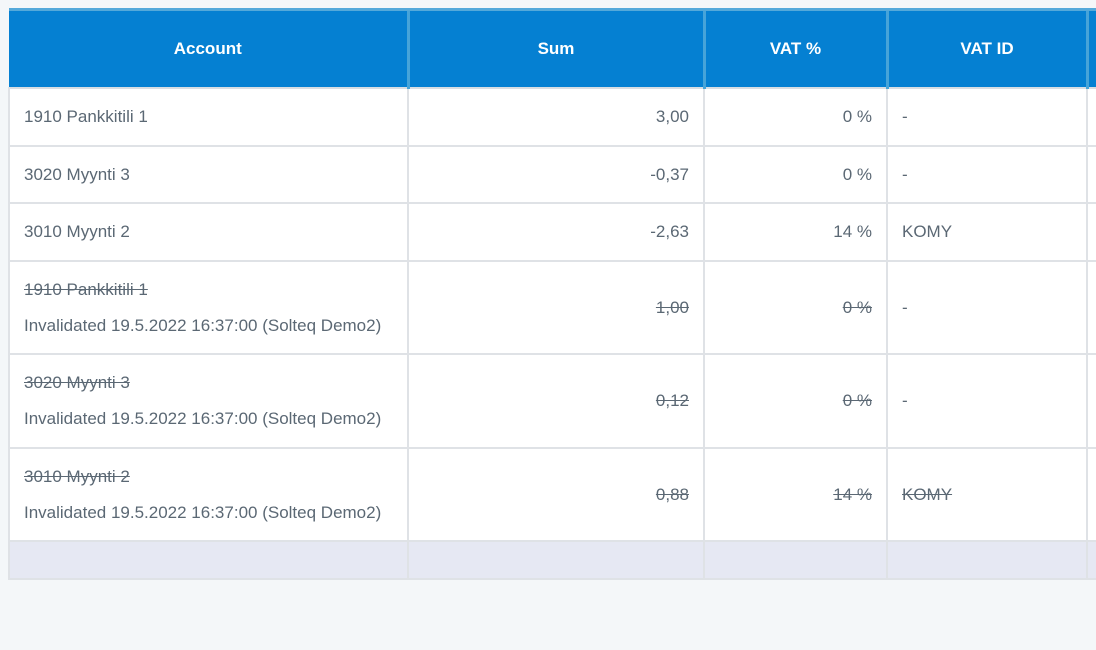  Describe the element at coordinates (672, 307) in the screenshot. I see `sum-cell-value: 1,00` at that location.